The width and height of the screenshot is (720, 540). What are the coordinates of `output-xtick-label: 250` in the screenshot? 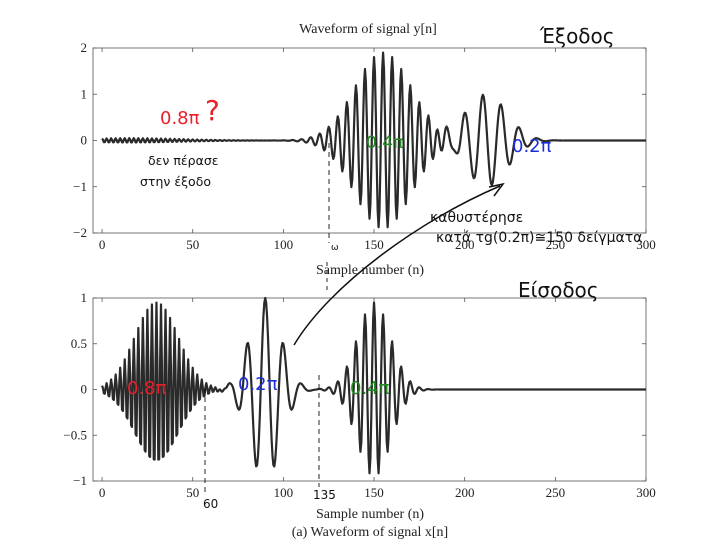 It's located at (556, 244).